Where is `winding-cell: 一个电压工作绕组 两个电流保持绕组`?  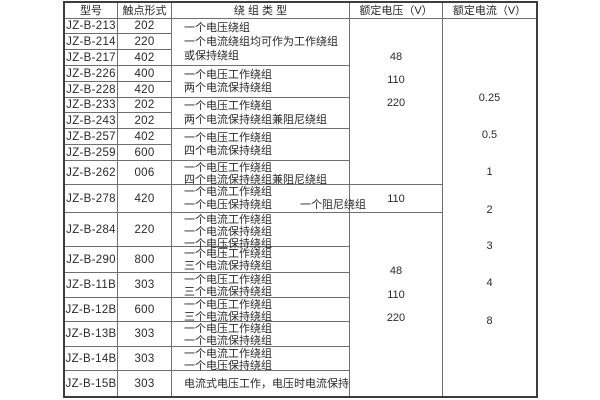
winding-cell: 一个电压工作绕组 两个电流保持绕组 is located at coordinates (261, 82).